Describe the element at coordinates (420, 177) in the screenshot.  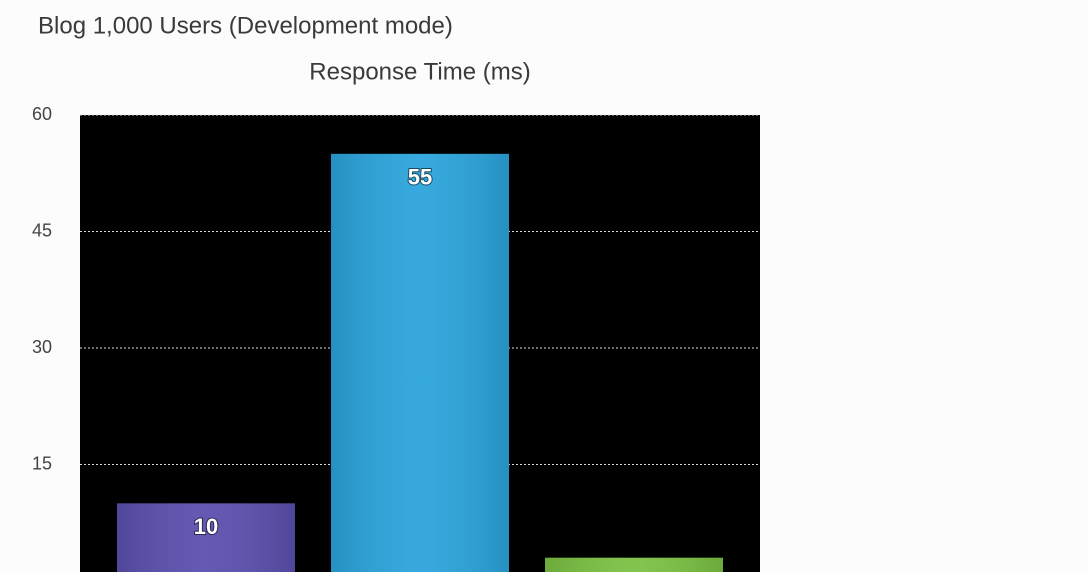
I see `value-label: 55` at that location.